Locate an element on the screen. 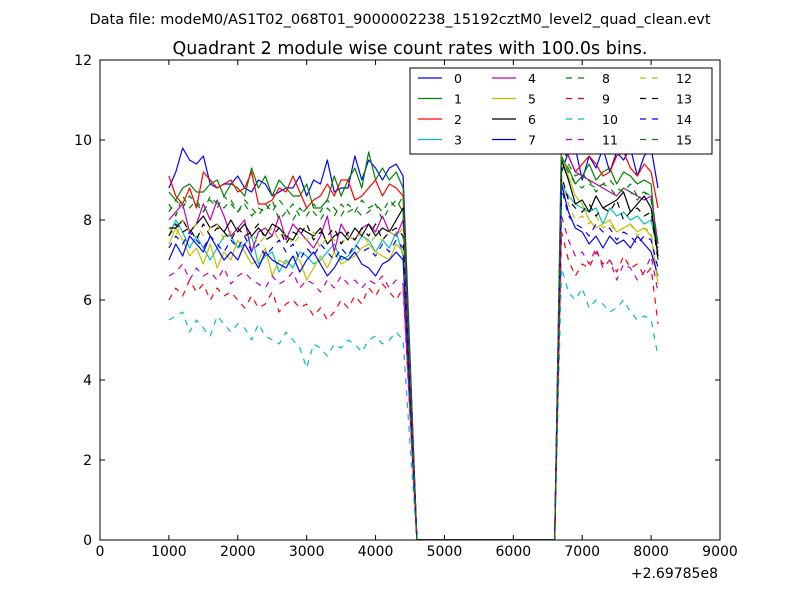  y-tick-label: 0 is located at coordinates (87, 541).